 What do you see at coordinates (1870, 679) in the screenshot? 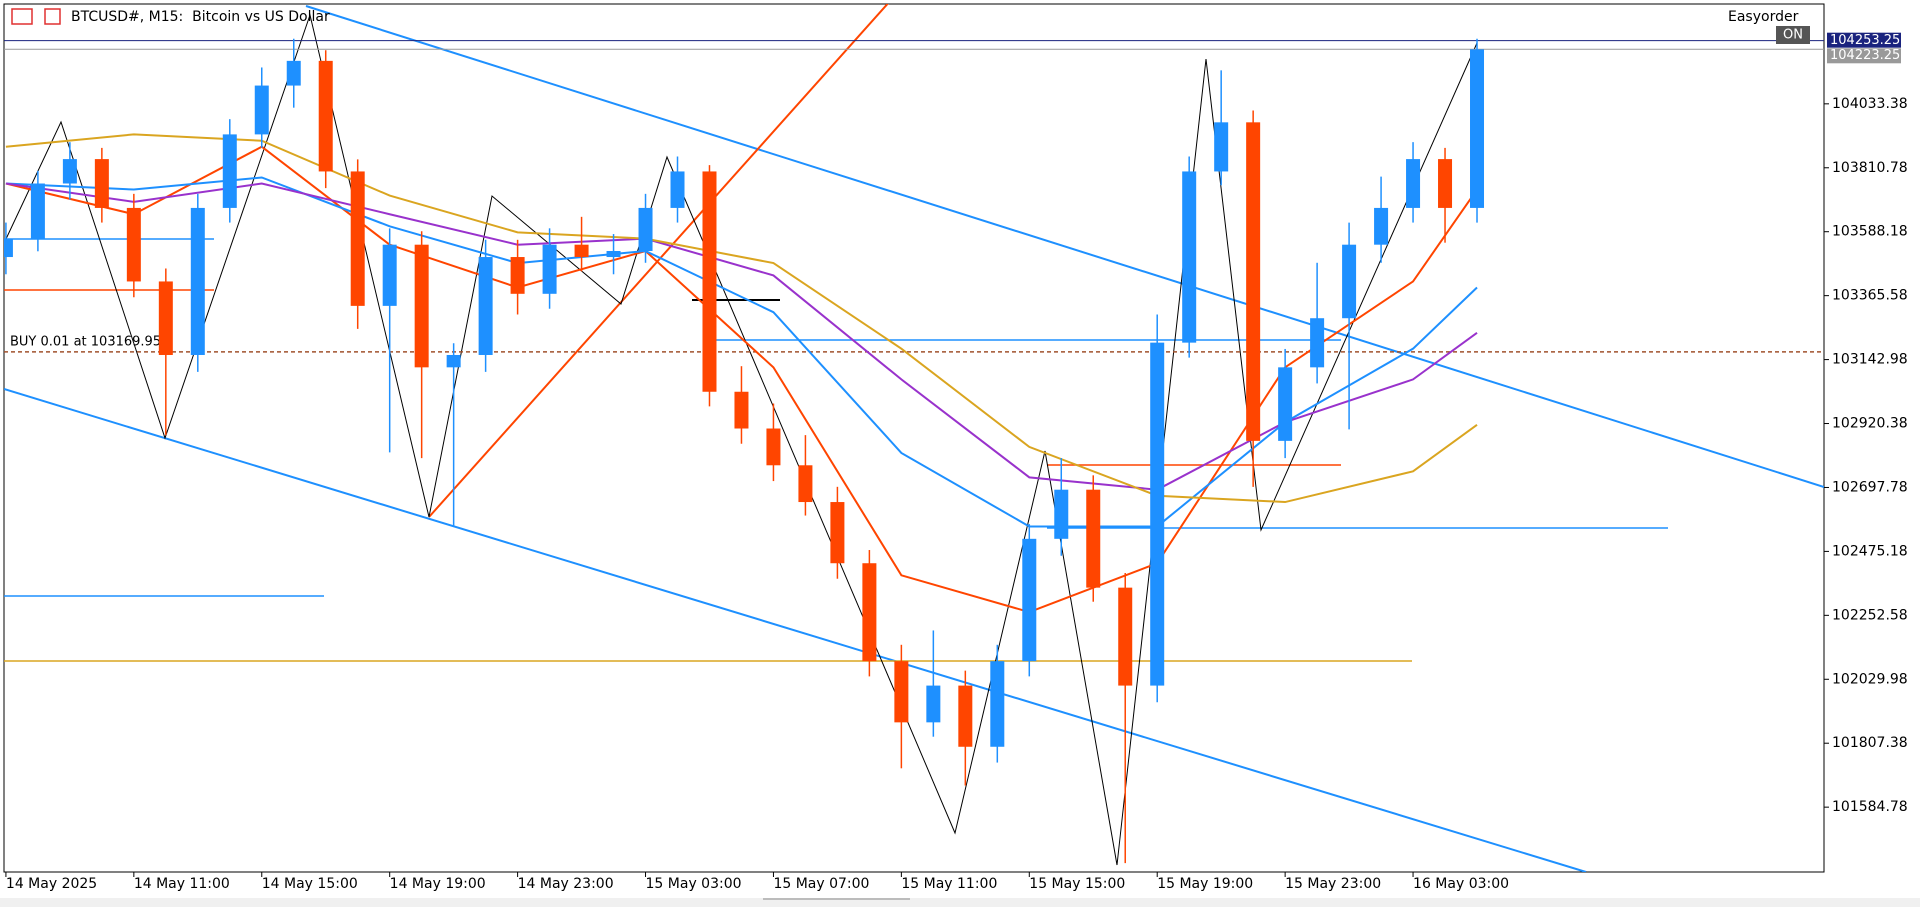
I see `y-tick-label: 102029.98` at bounding box center [1870, 679].